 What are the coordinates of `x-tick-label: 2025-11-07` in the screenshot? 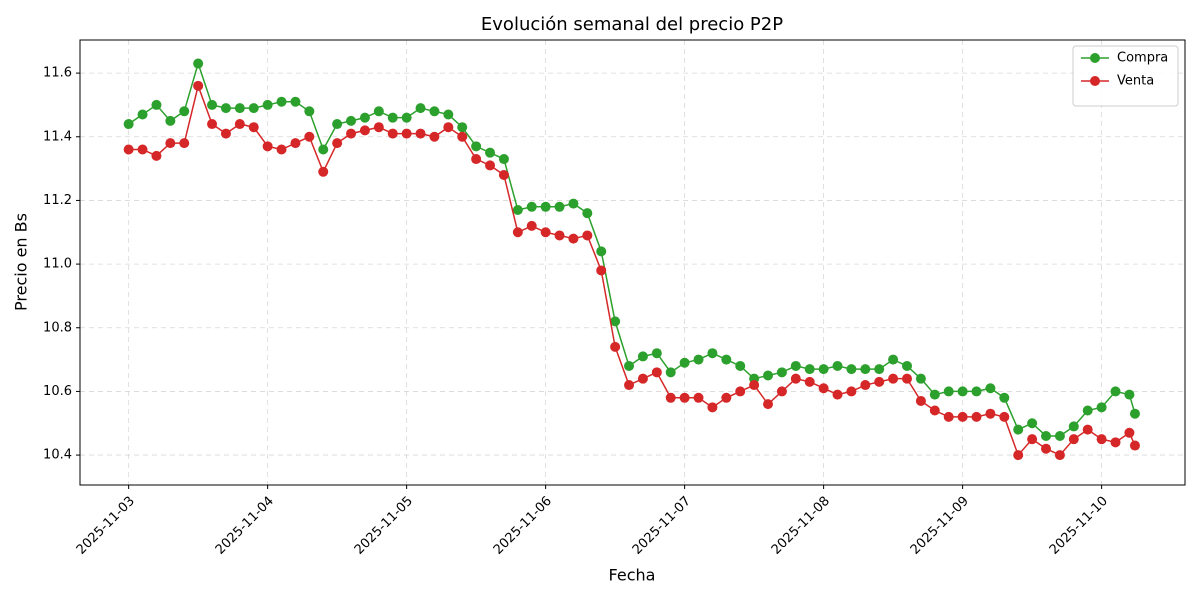 It's located at (662, 526).